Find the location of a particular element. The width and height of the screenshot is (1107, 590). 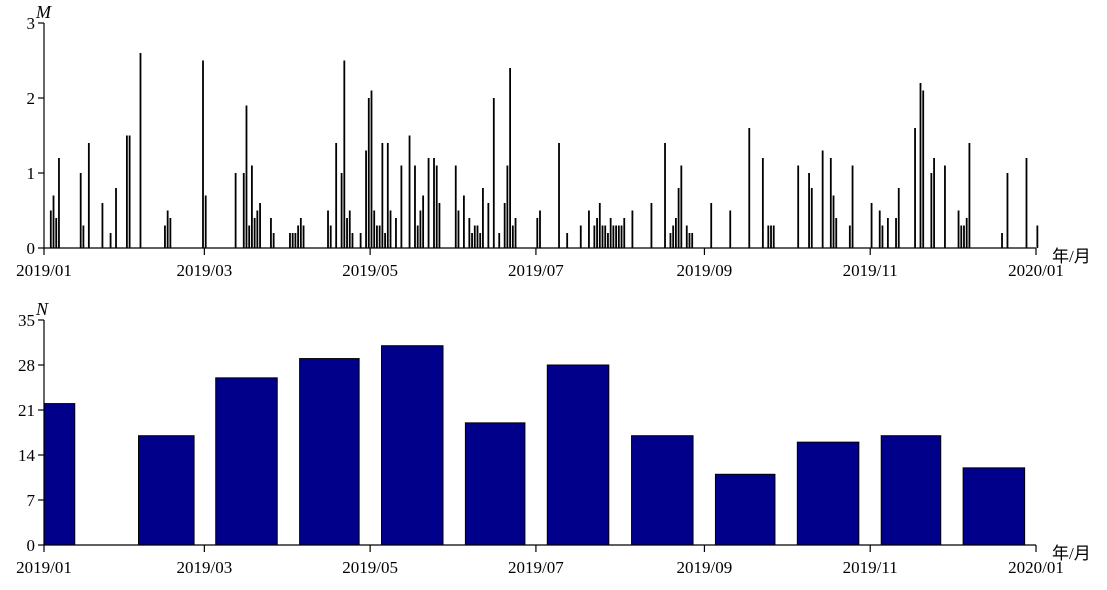

x-axis-unit-label: 年/月 is located at coordinates (1071, 553).